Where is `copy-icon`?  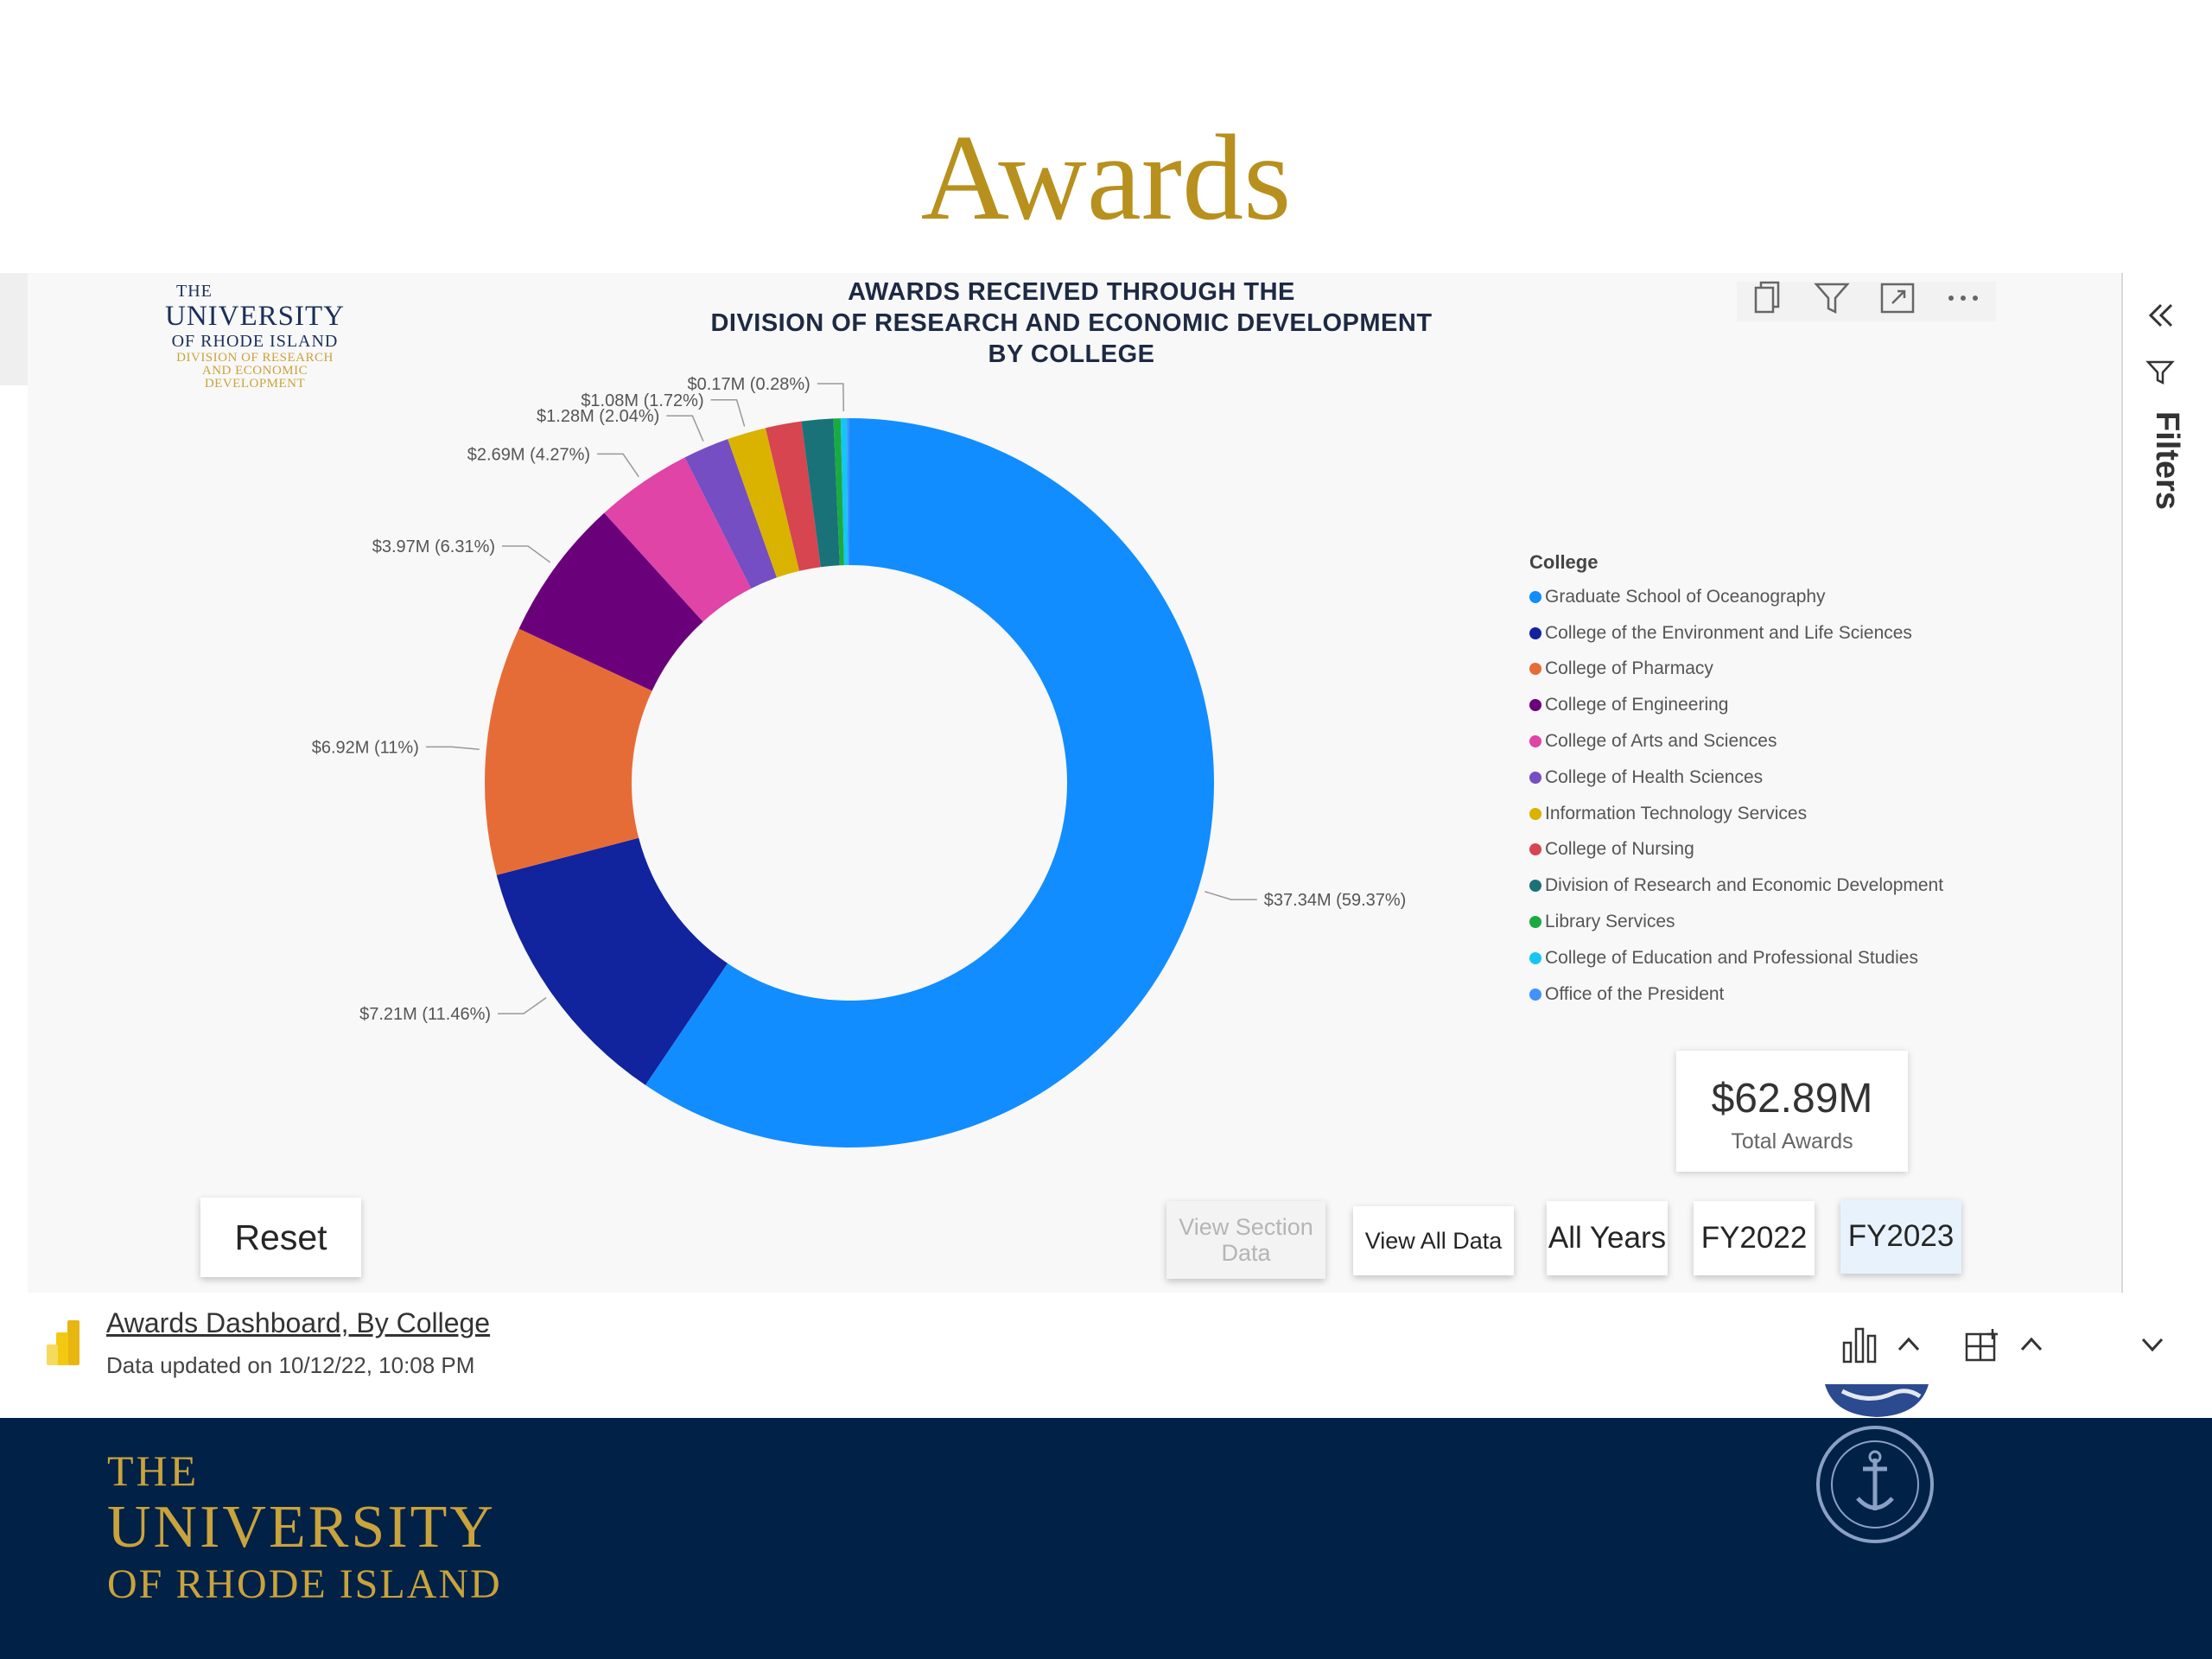
copy-icon is located at coordinates (1768, 302).